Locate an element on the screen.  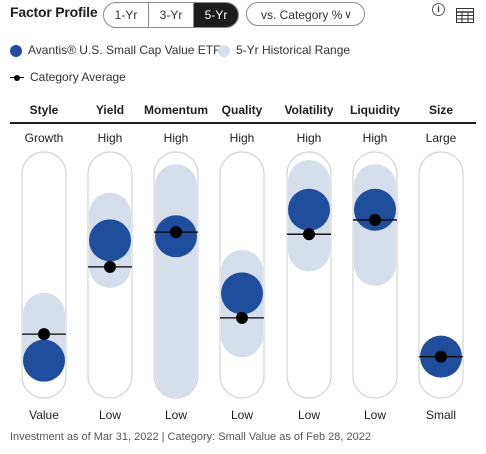
table-icon is located at coordinates (465, 15).